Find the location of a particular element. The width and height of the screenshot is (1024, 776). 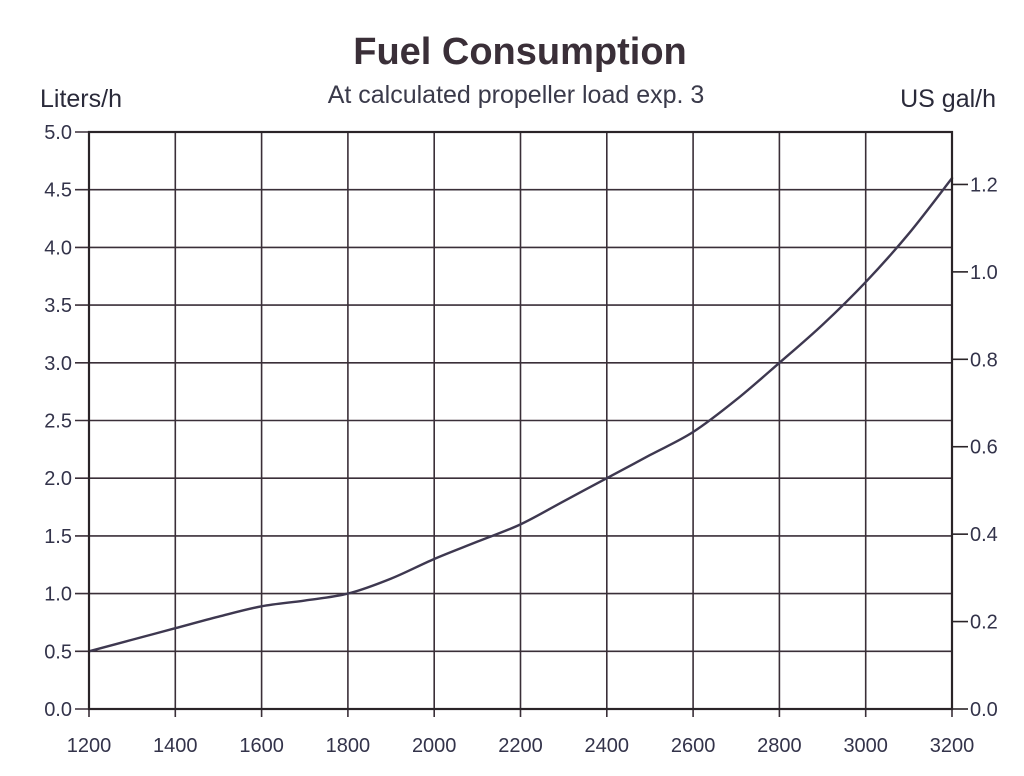

y-left-tick-label: 2.5 is located at coordinates (58, 422).